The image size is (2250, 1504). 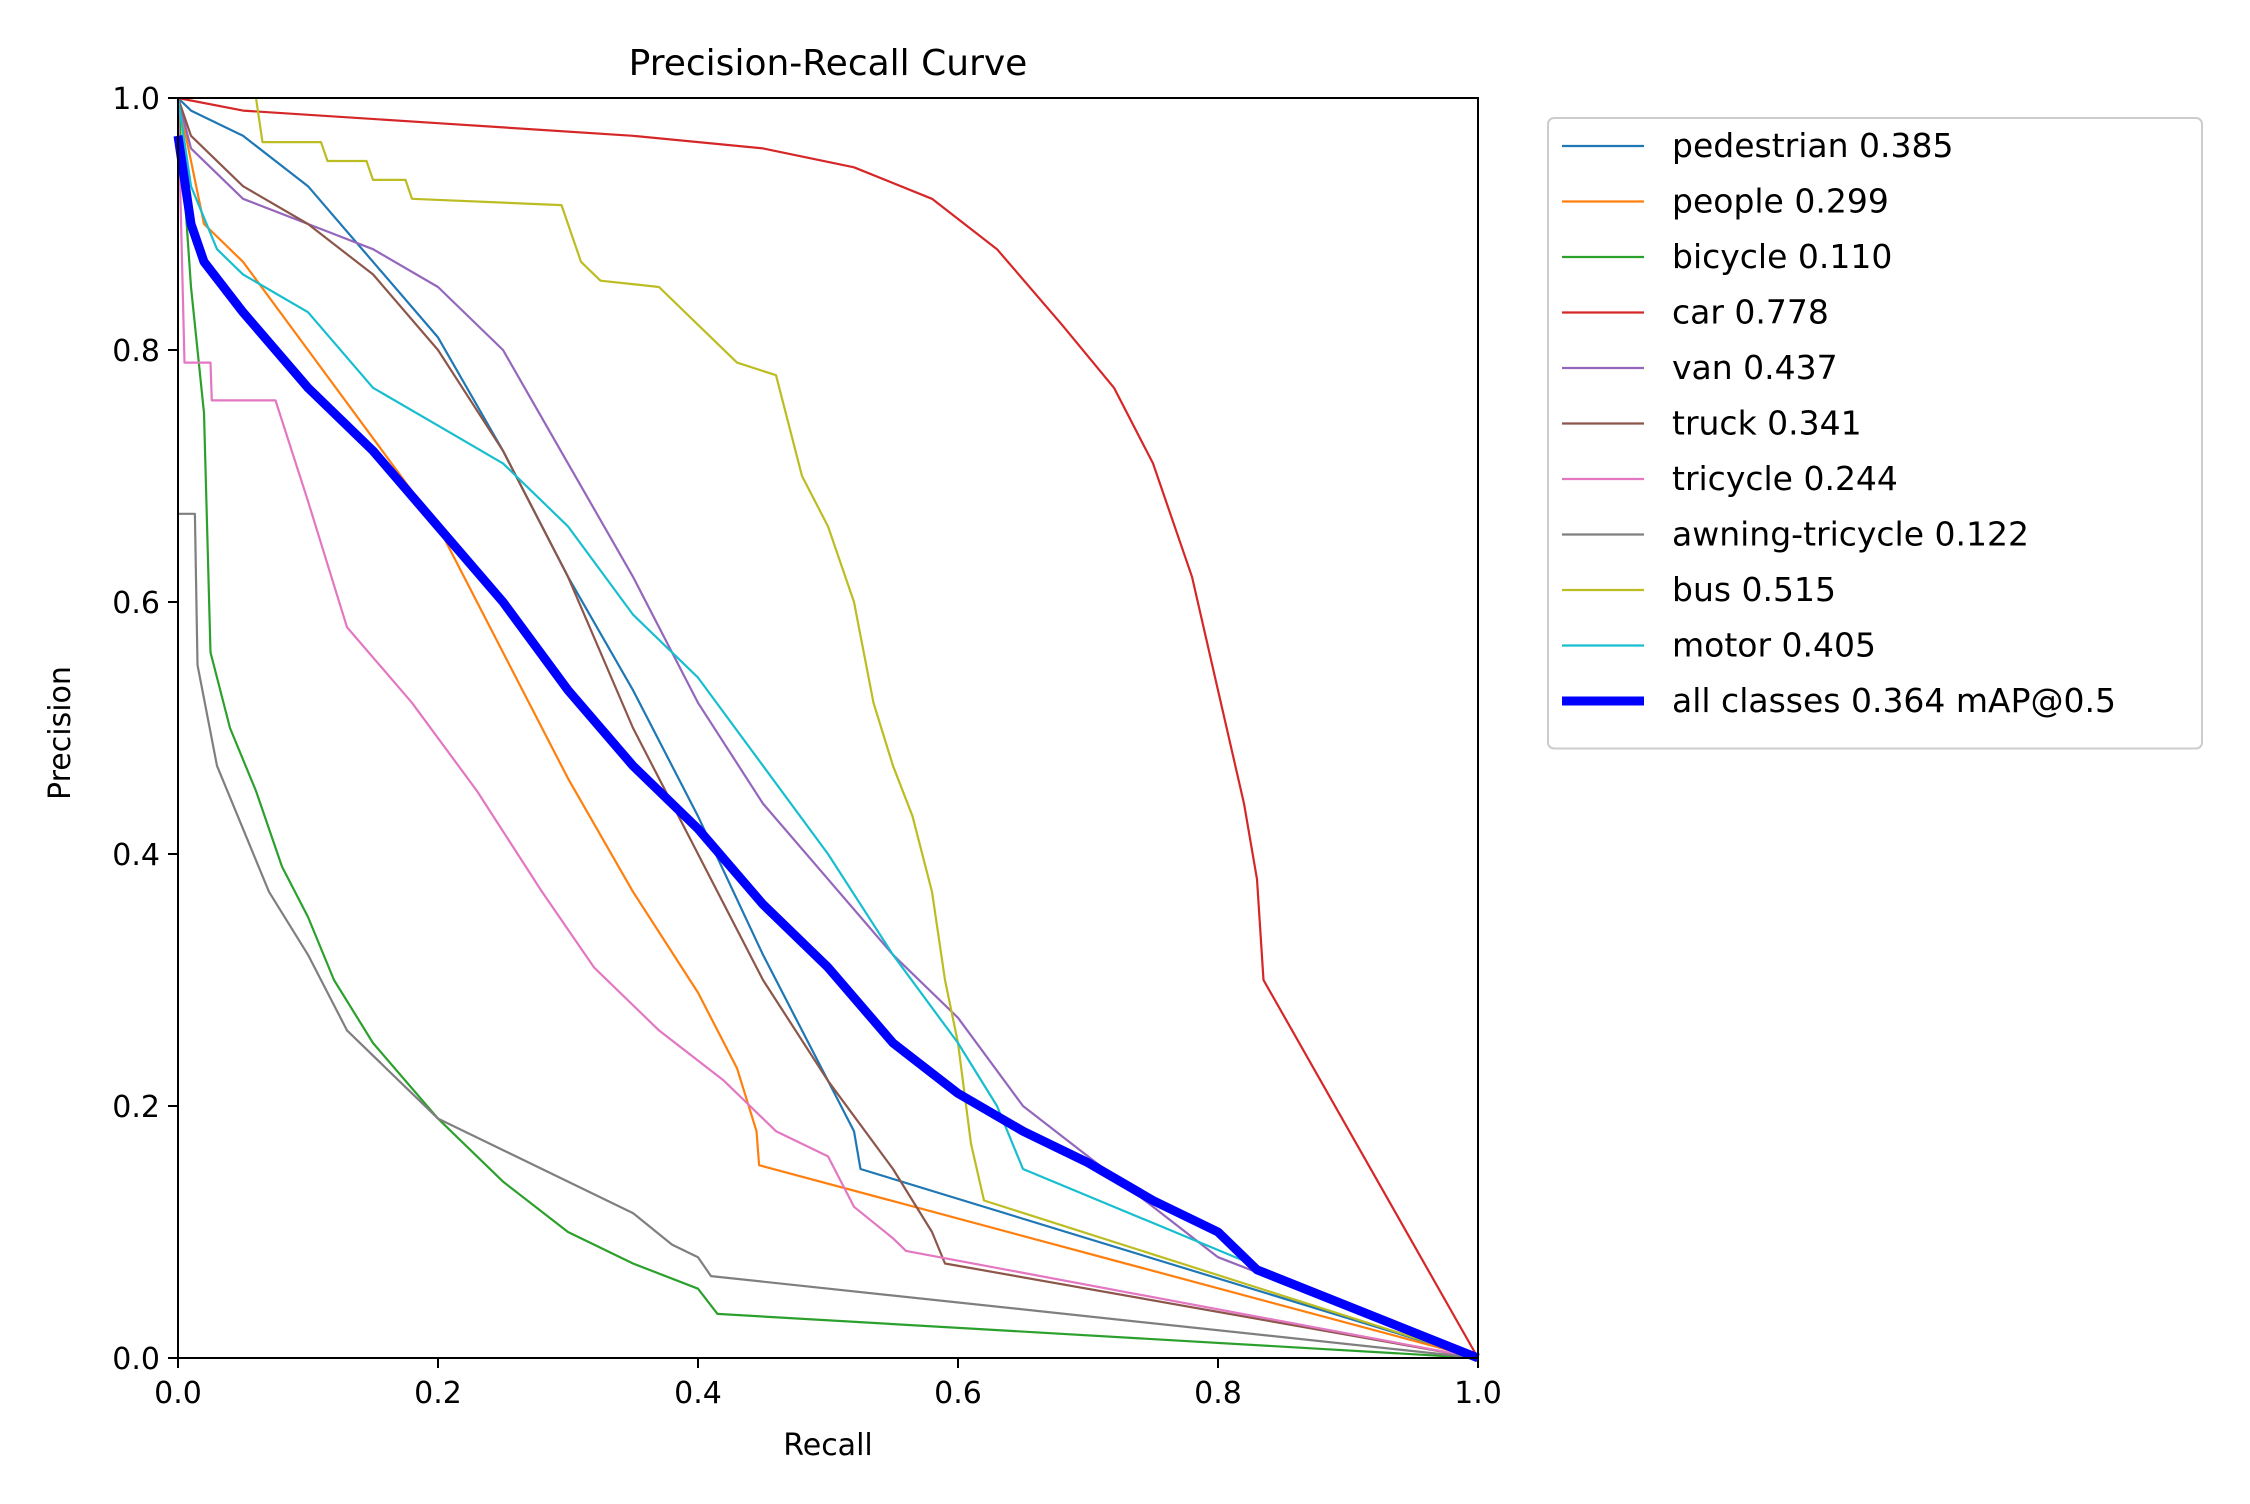 I want to click on y-tick-label: 0.0, so click(x=136, y=1359).